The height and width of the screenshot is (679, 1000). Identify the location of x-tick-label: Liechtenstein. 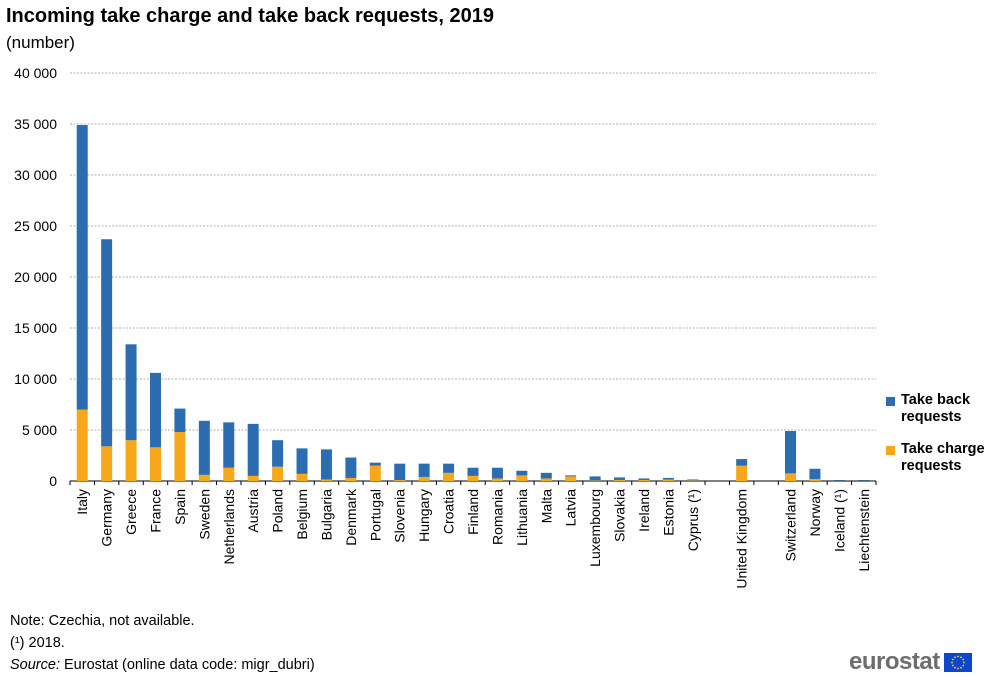
(864, 530).